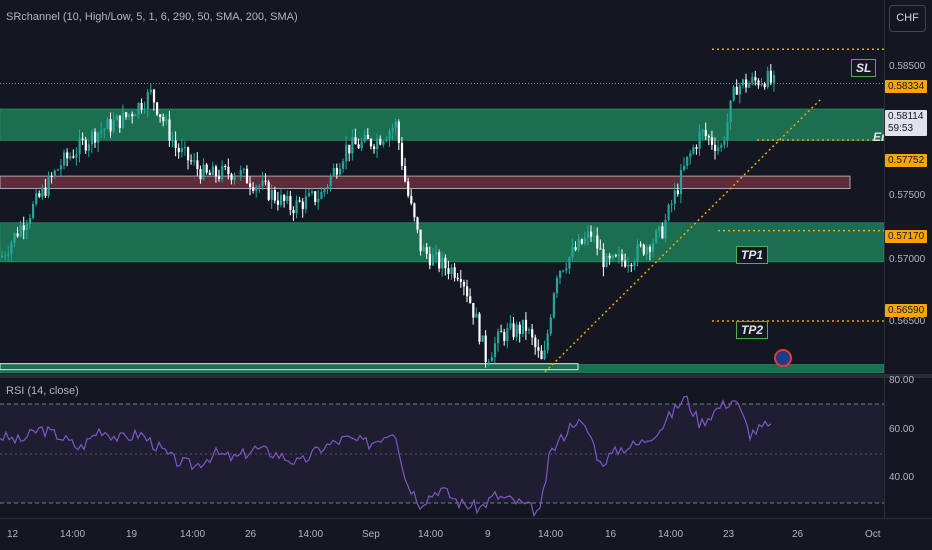  What do you see at coordinates (42, 391) in the screenshot?
I see `rsi-title: RSI (14, close)` at bounding box center [42, 391].